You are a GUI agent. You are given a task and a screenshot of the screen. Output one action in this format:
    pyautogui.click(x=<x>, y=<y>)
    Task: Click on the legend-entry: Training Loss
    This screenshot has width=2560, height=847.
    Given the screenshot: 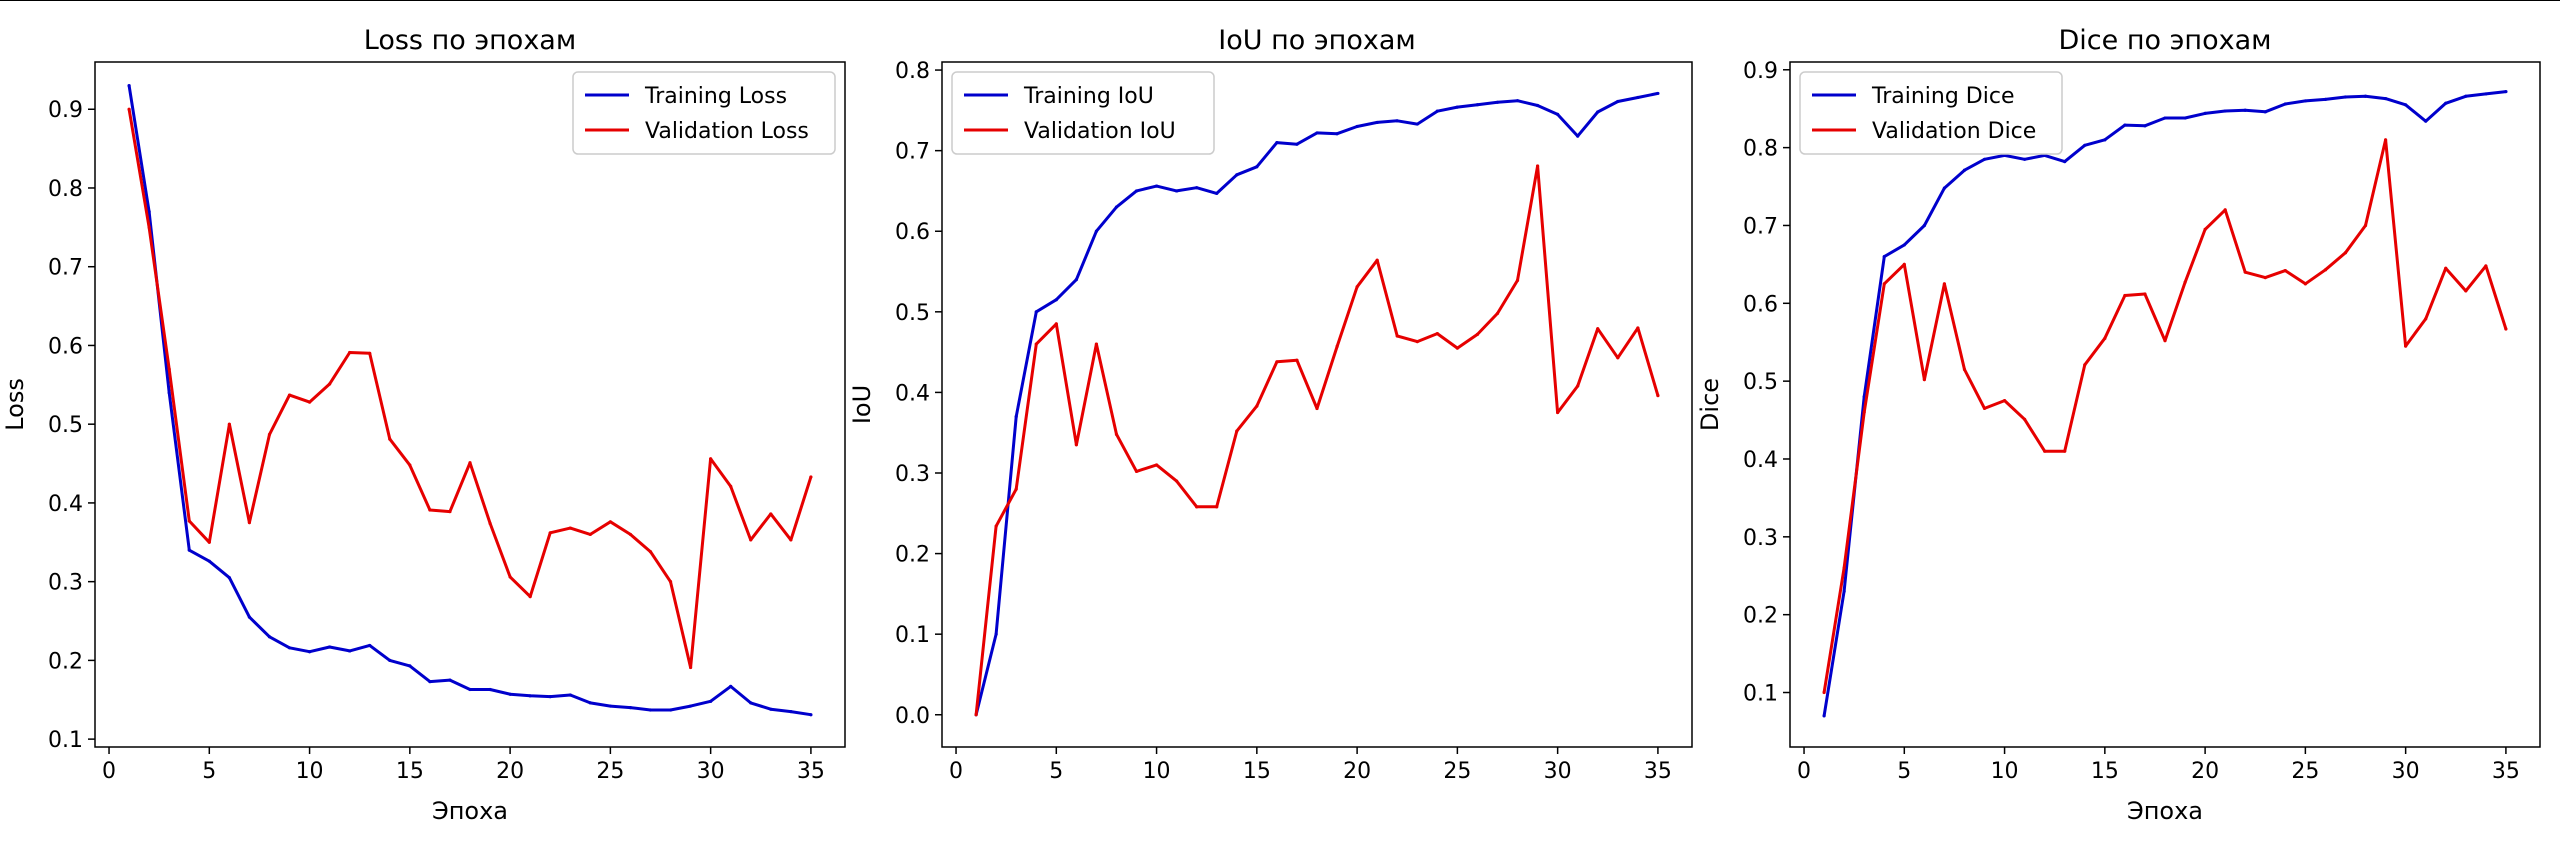 What is the action you would take?
    pyautogui.click(x=715, y=96)
    